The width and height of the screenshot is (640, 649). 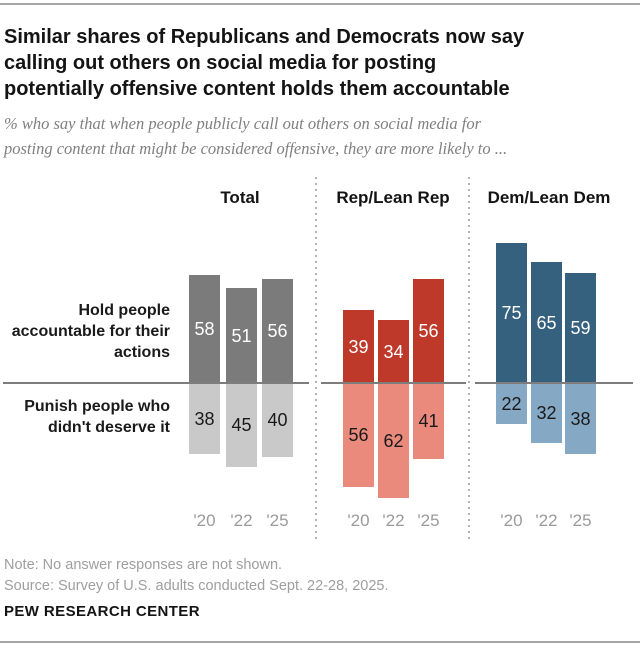 I want to click on bar-value-label: 65, so click(x=546, y=322).